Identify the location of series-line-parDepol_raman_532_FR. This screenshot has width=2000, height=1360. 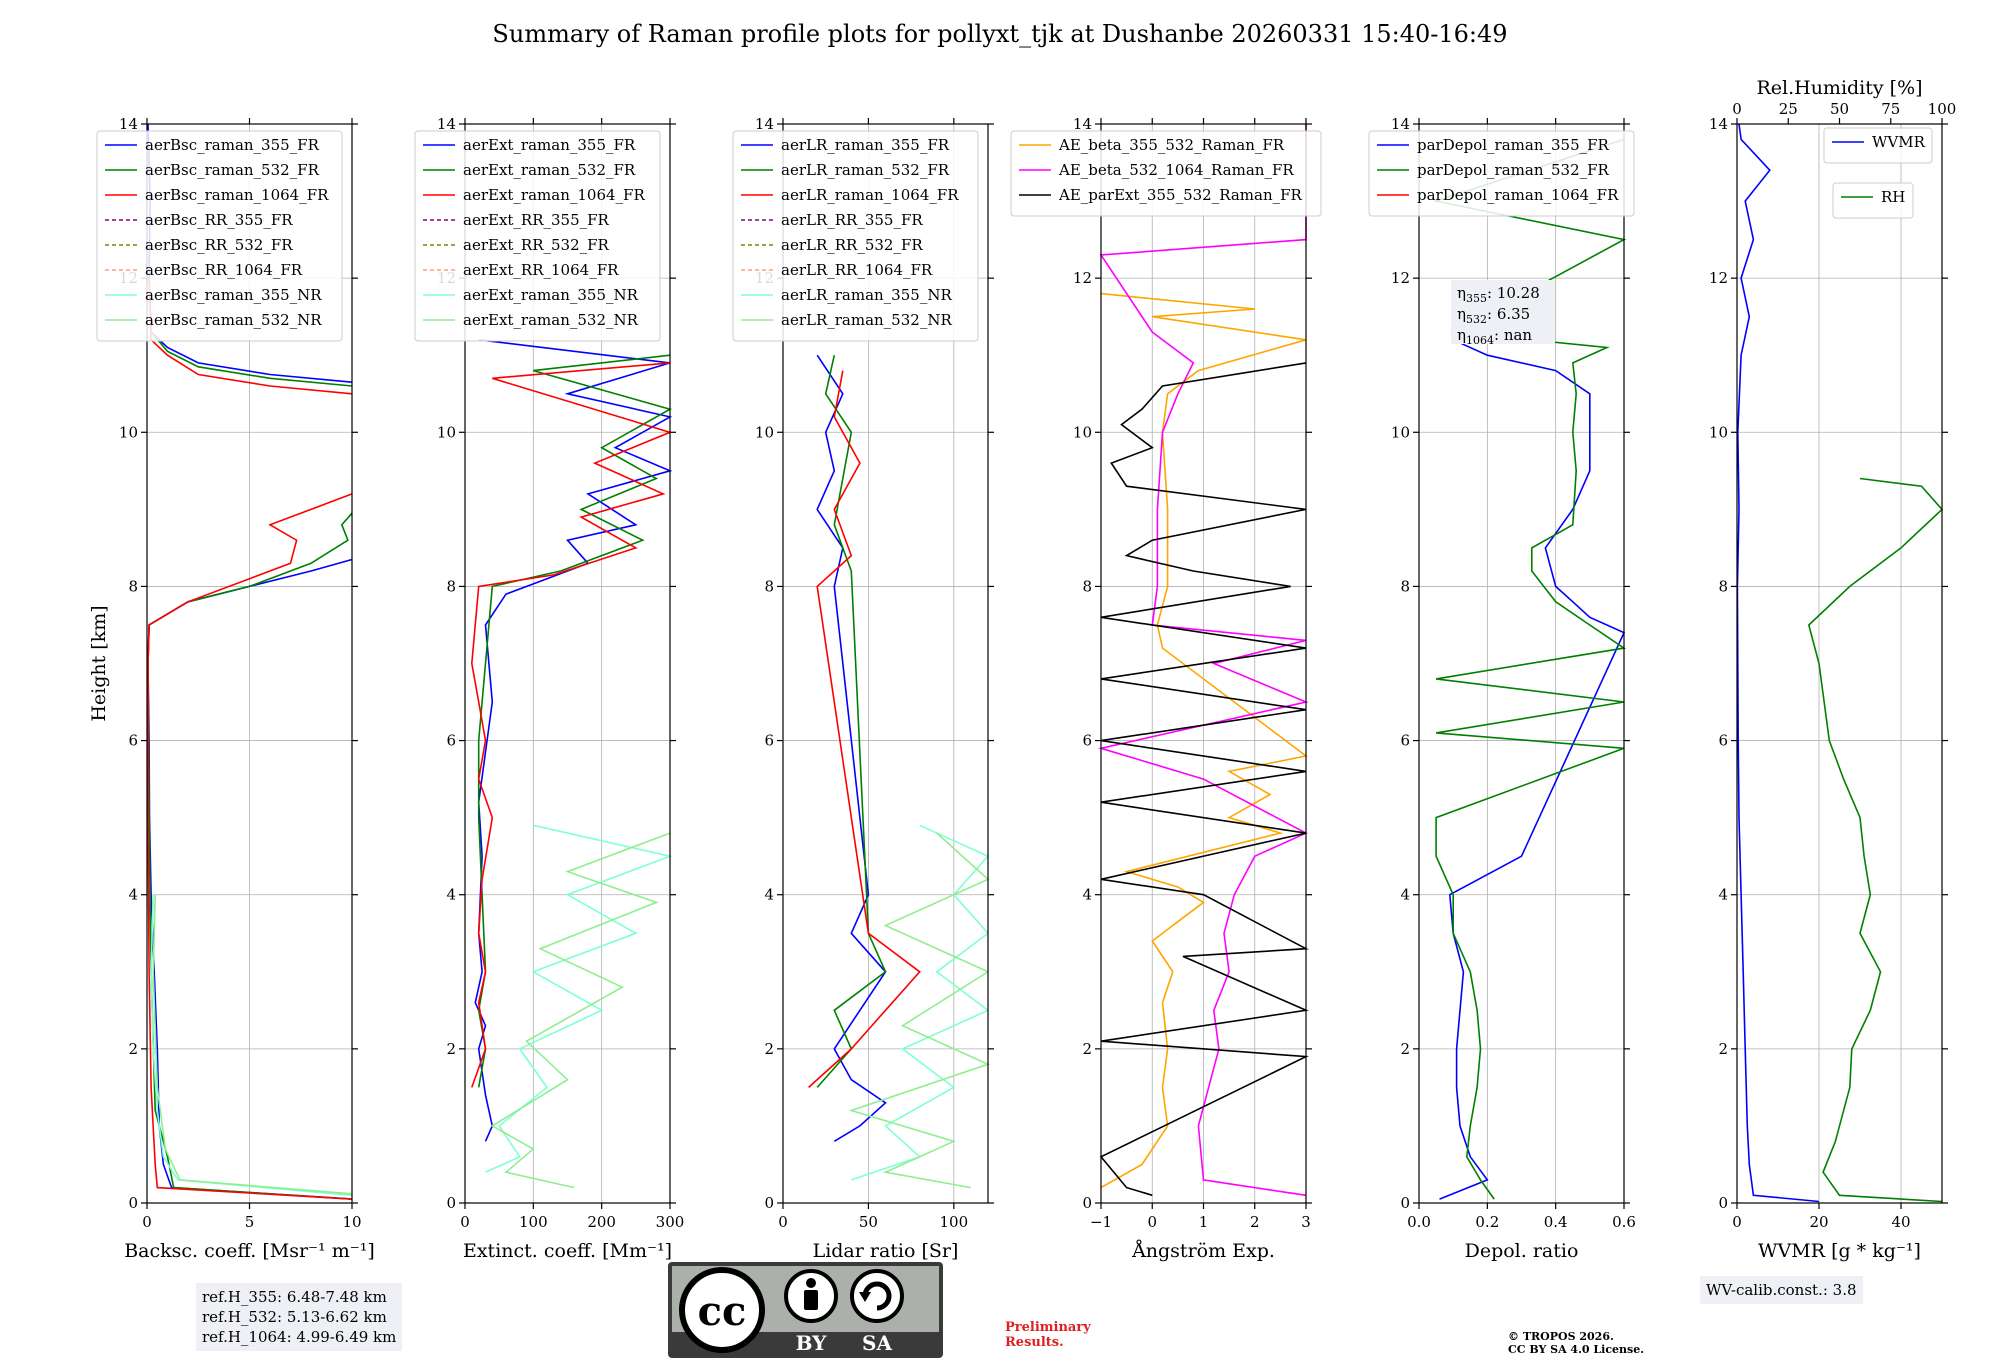
(1529, 669).